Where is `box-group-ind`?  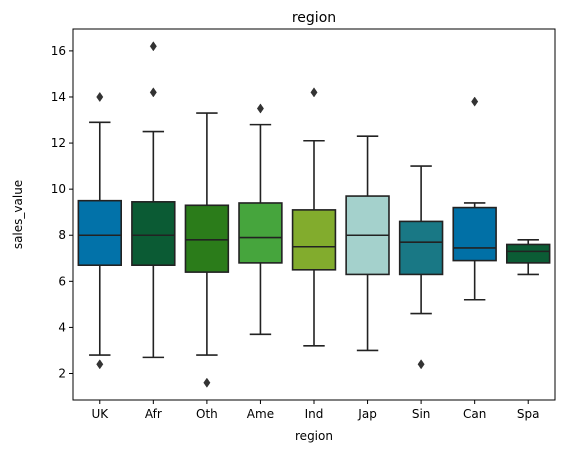 box-group-ind is located at coordinates (314, 217).